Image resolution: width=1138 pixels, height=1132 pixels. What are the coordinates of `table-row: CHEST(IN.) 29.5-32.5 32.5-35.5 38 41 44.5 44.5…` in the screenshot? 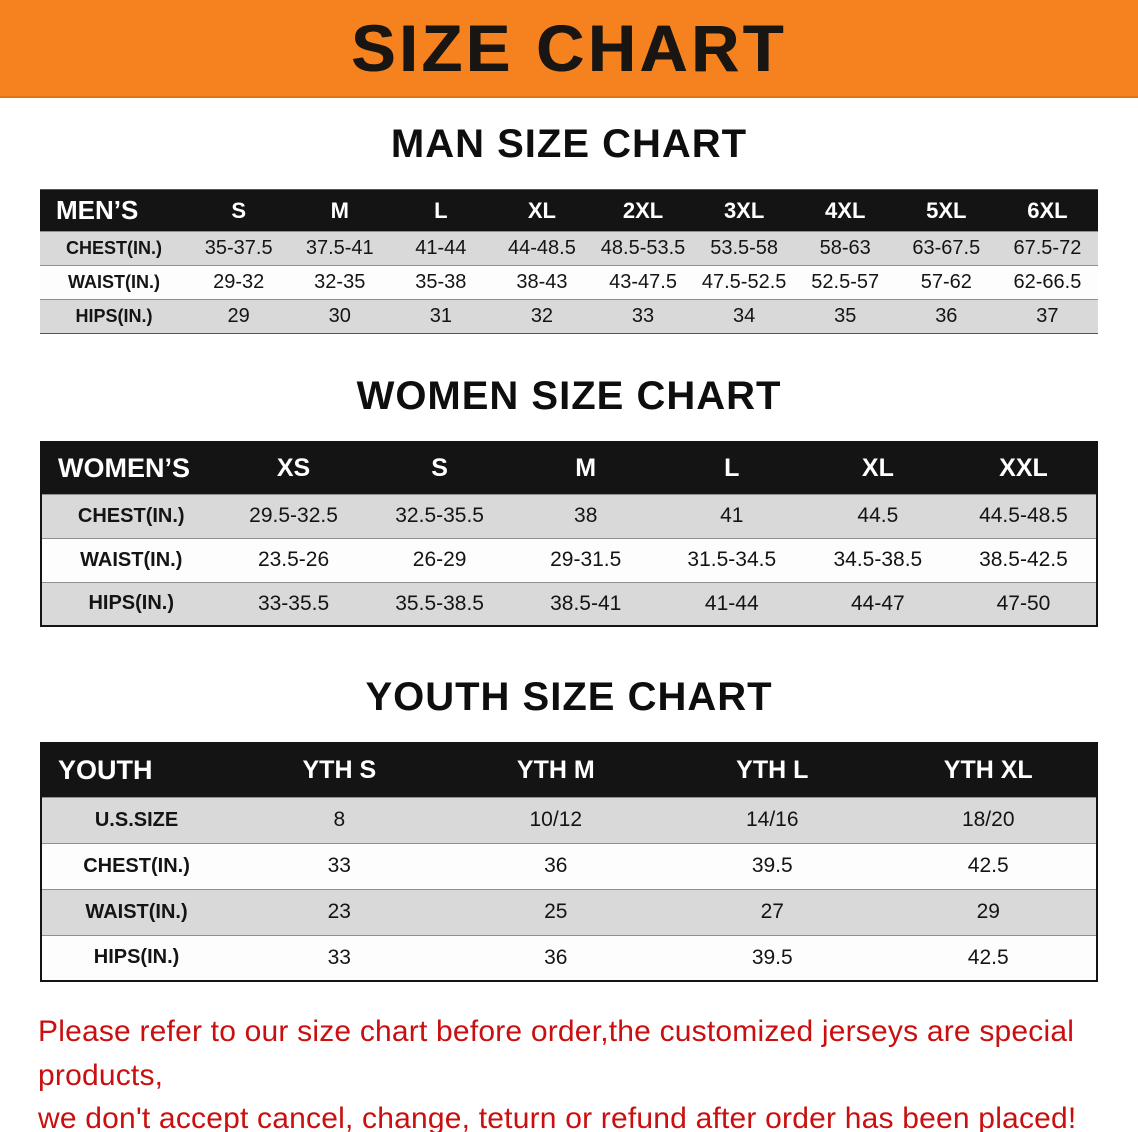 It's located at (569, 515).